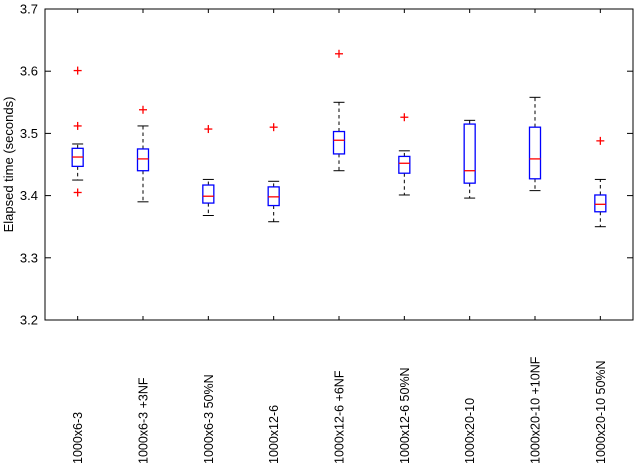 The image size is (640, 469). Describe the element at coordinates (29, 195) in the screenshot. I see `y-tick-label: 3.4` at that location.